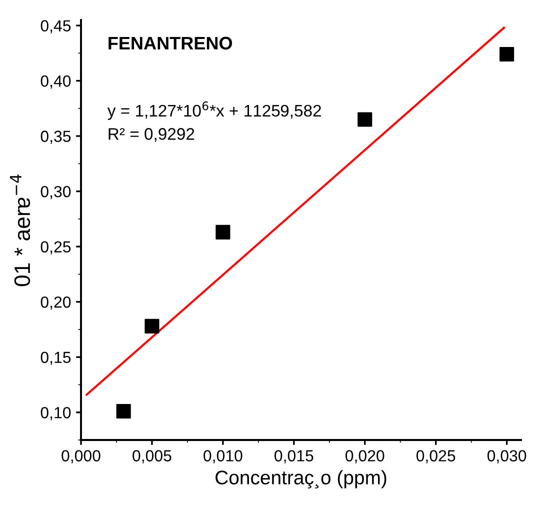 The image size is (534, 509). What do you see at coordinates (365, 457) in the screenshot?
I see `x-tick-label: 0,020` at bounding box center [365, 457].